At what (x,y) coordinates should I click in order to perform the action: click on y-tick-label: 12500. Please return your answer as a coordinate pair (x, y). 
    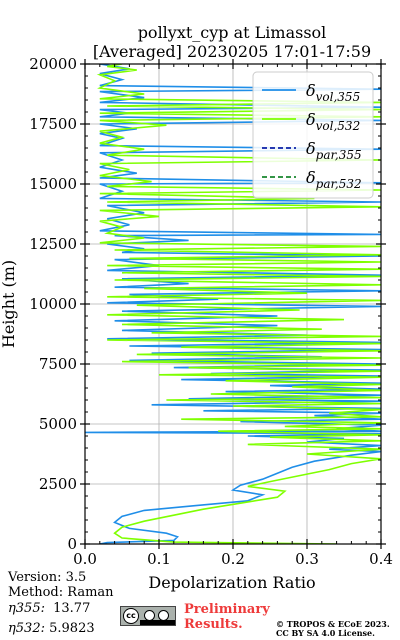
    Looking at the image, I should click on (53, 244).